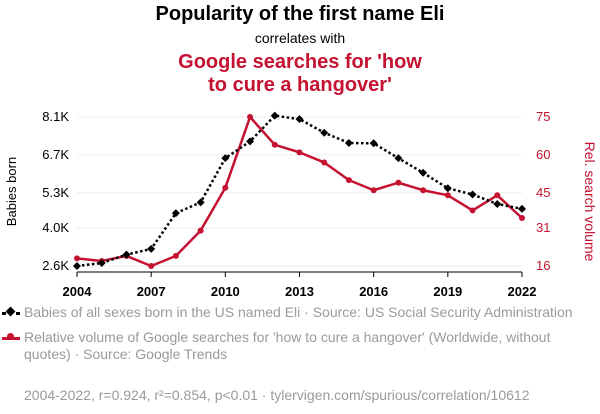 The height and width of the screenshot is (414, 600). I want to click on y-axis-label-left: Babies born, so click(11, 191).